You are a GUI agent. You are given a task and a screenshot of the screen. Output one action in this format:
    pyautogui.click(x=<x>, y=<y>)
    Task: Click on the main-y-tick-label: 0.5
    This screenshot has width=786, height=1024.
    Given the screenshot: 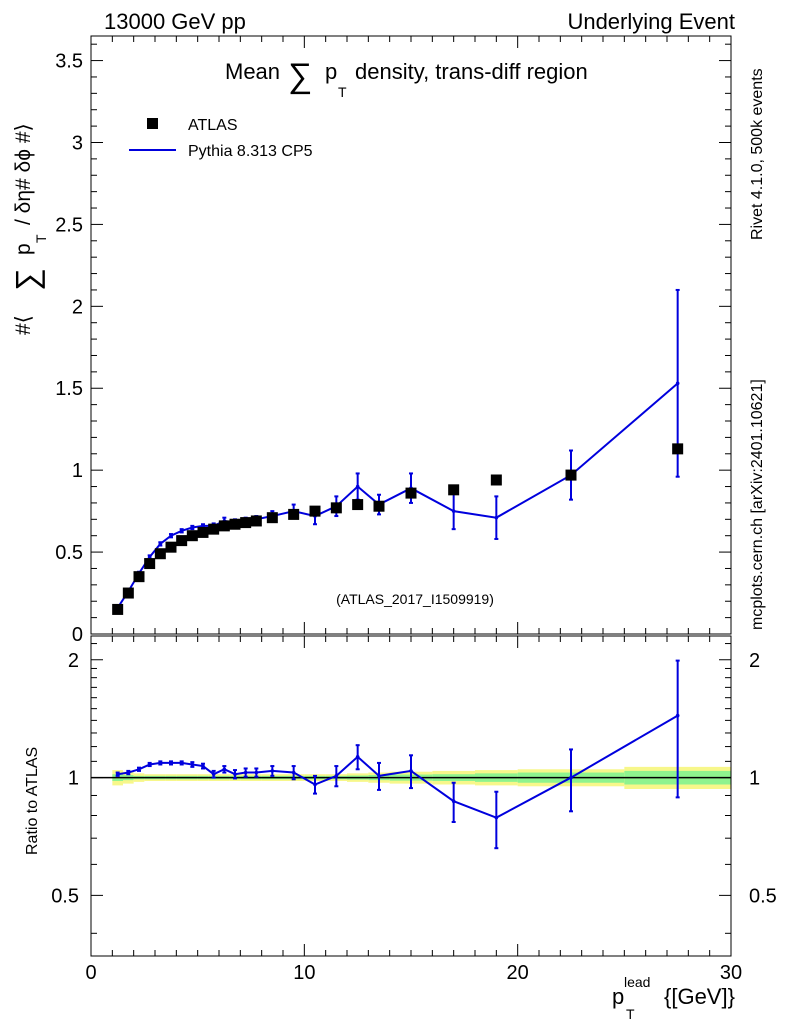 What is the action you would take?
    pyautogui.click(x=69, y=553)
    